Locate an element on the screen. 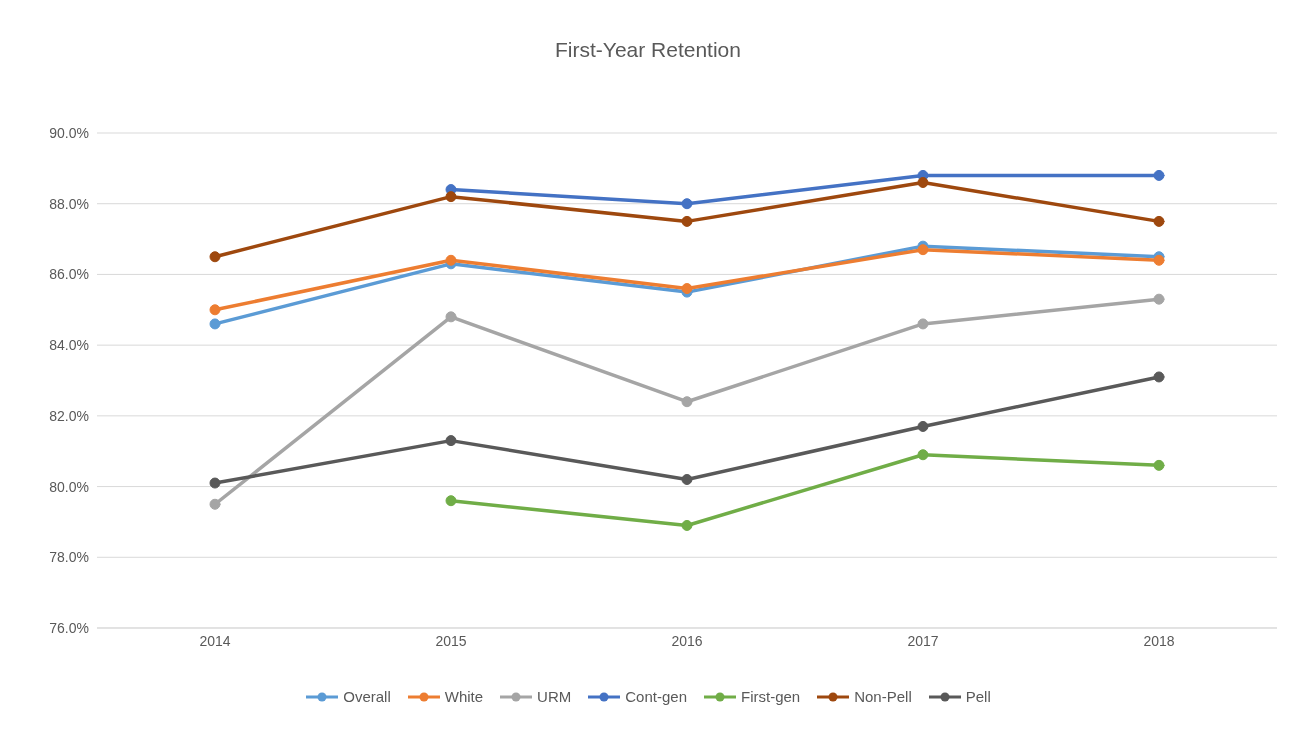 The image size is (1297, 732). y-tick-label: 76.0% is located at coordinates (69, 627).